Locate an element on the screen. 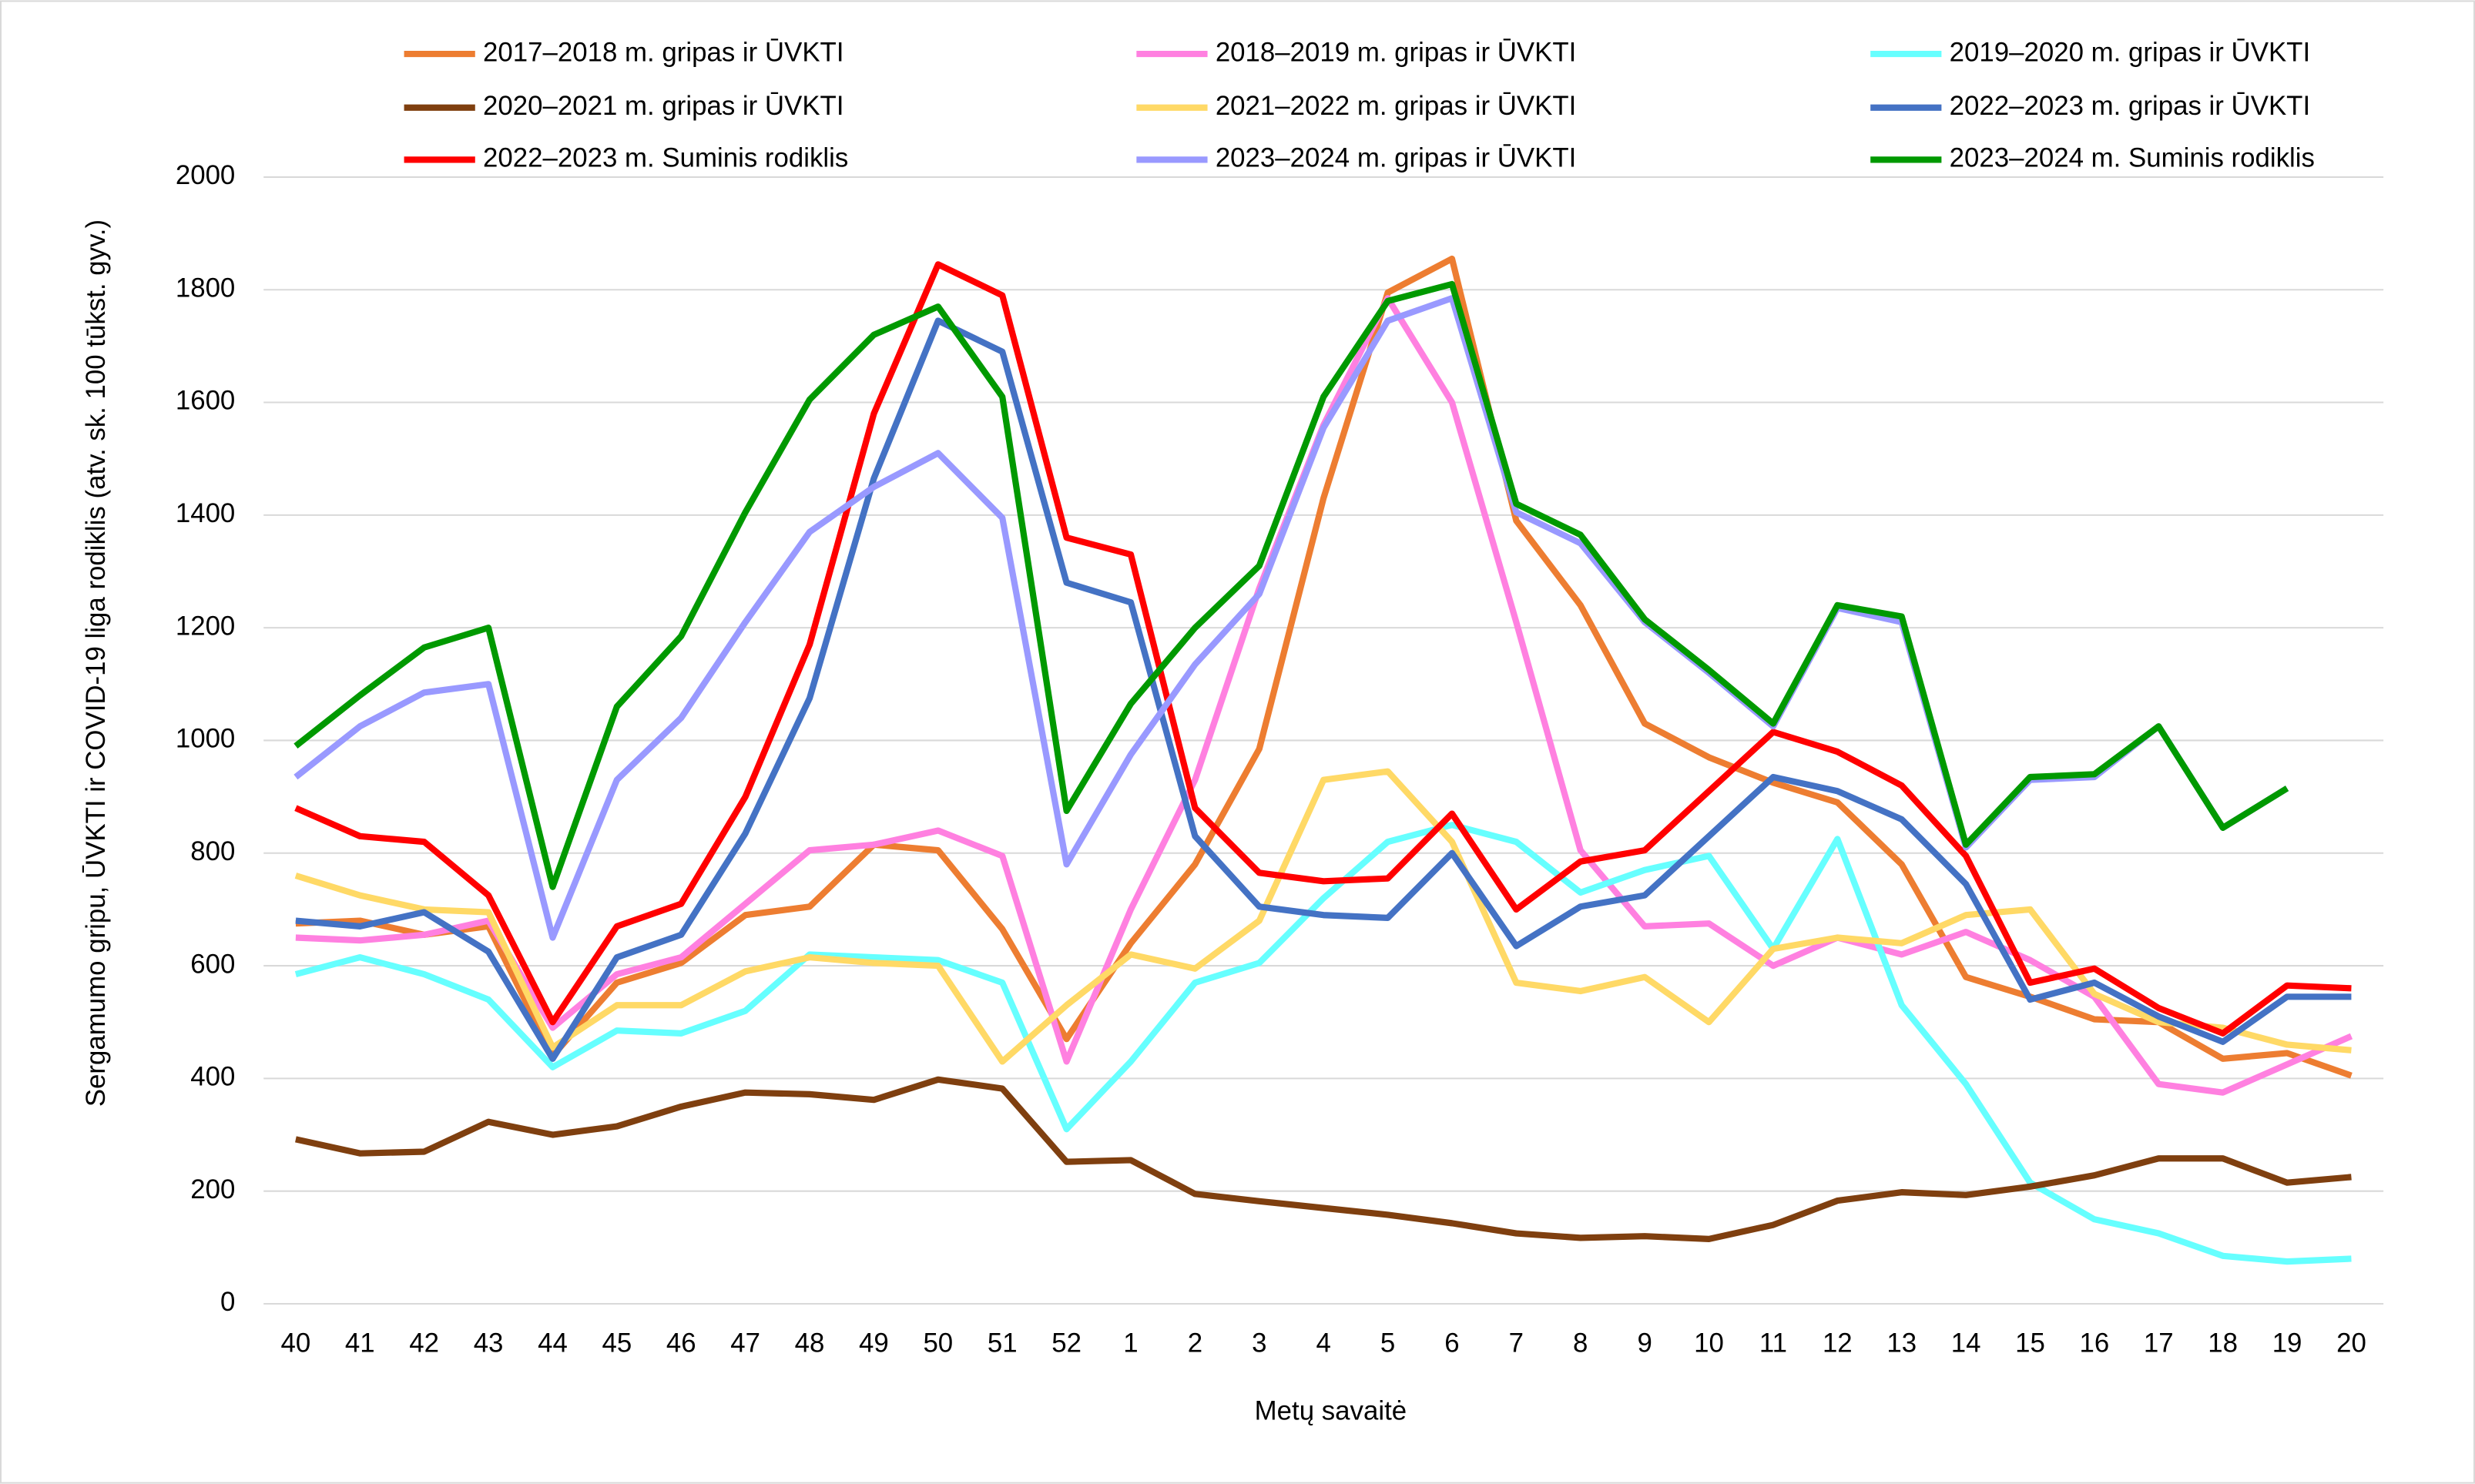 The width and height of the screenshot is (2475, 1484). legend-label: 2018–2019 m. gripas ir ŪVKTI is located at coordinates (1396, 52).